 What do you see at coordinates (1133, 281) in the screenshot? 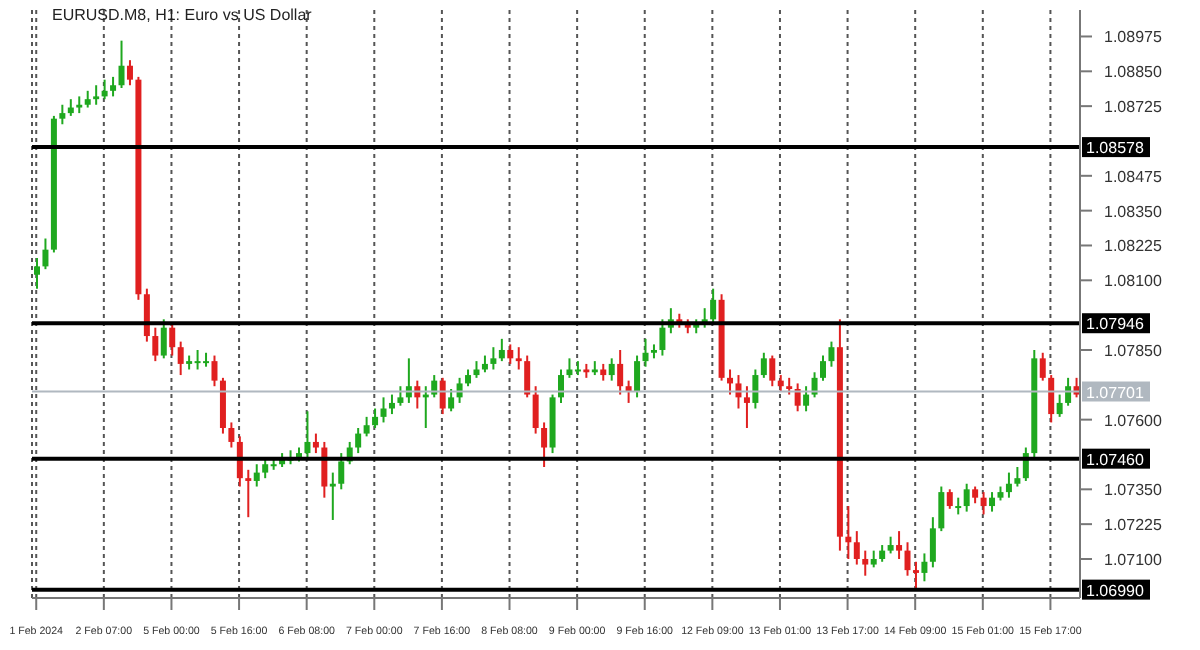
I see `y-tick-label: 1.08100` at bounding box center [1133, 281].